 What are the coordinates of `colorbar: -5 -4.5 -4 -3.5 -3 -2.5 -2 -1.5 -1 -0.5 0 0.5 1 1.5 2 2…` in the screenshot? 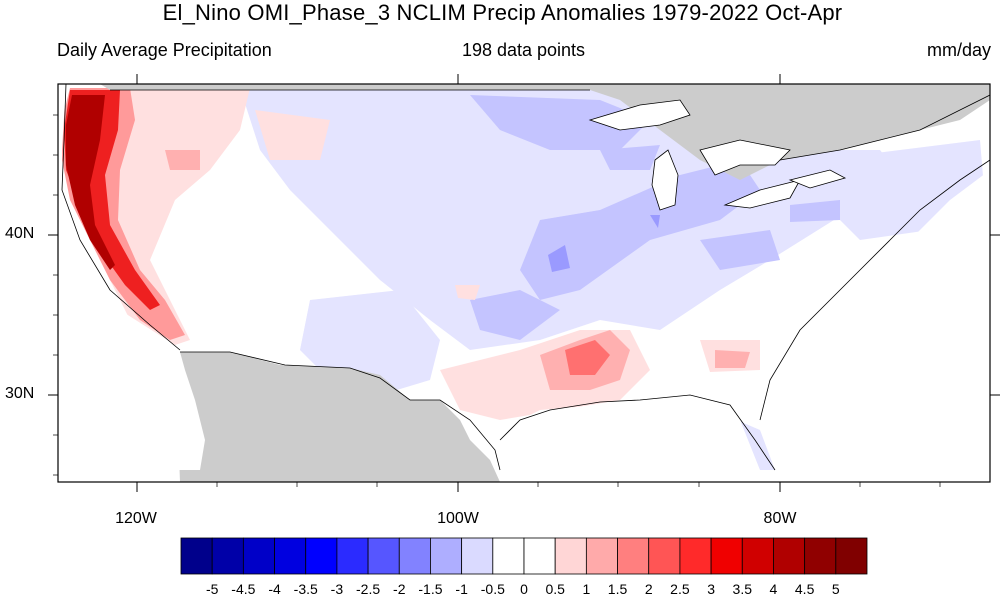 It's located at (524, 567).